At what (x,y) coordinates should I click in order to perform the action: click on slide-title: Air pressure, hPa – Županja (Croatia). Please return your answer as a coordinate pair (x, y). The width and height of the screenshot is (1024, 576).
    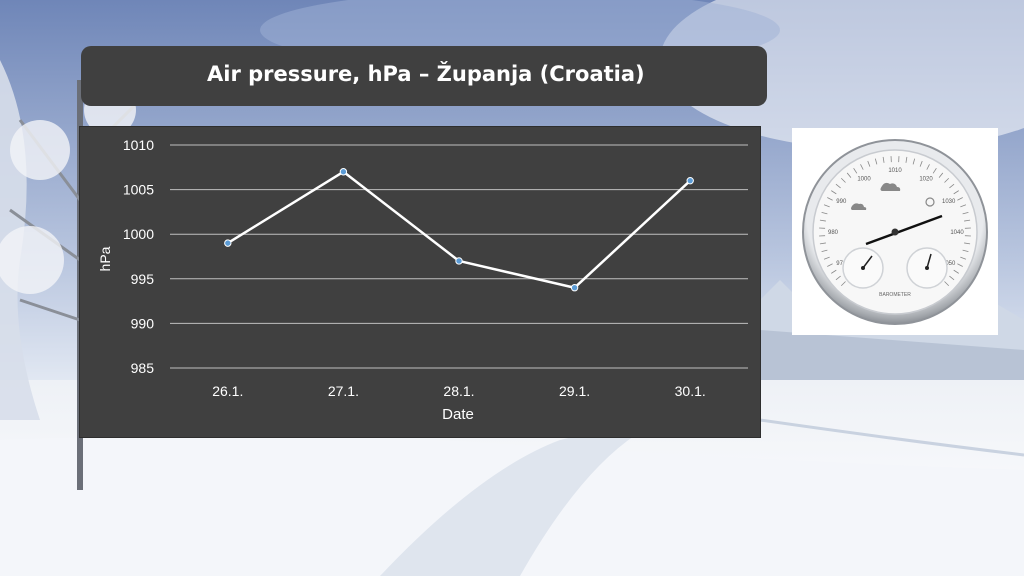
    Looking at the image, I should click on (426, 74).